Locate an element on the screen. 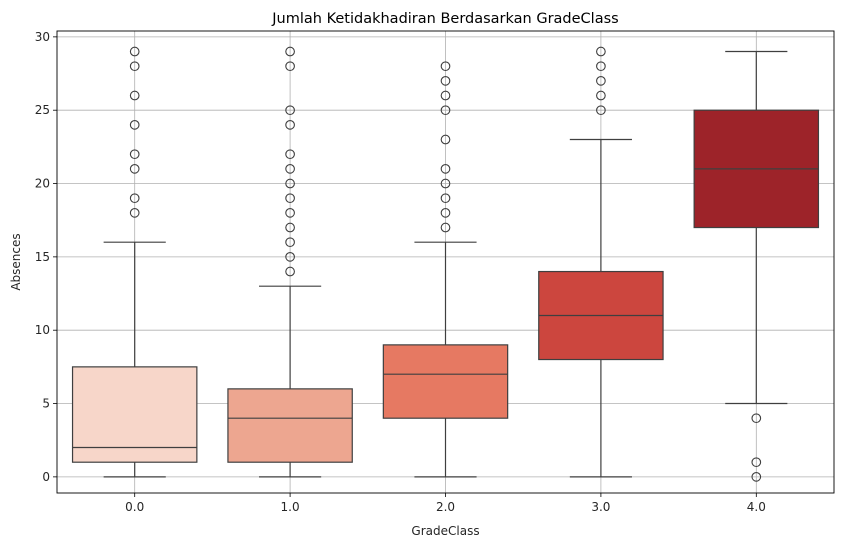 This screenshot has height=547, width=841. y-tick-label: 0 is located at coordinates (46, 477).